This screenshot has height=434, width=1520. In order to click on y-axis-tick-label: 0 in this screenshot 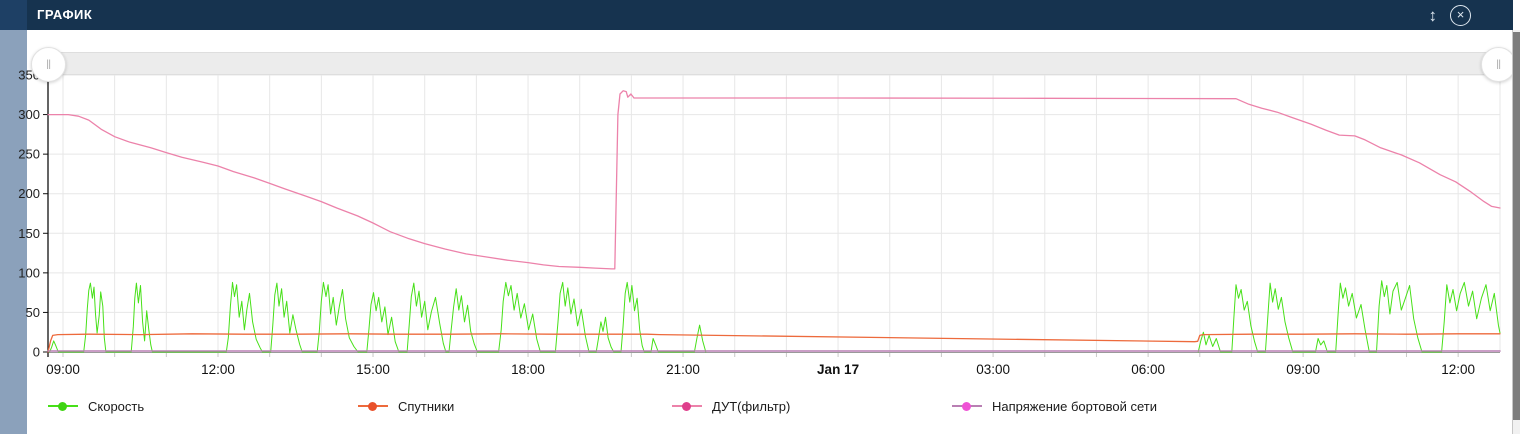, I will do `click(36, 352)`.